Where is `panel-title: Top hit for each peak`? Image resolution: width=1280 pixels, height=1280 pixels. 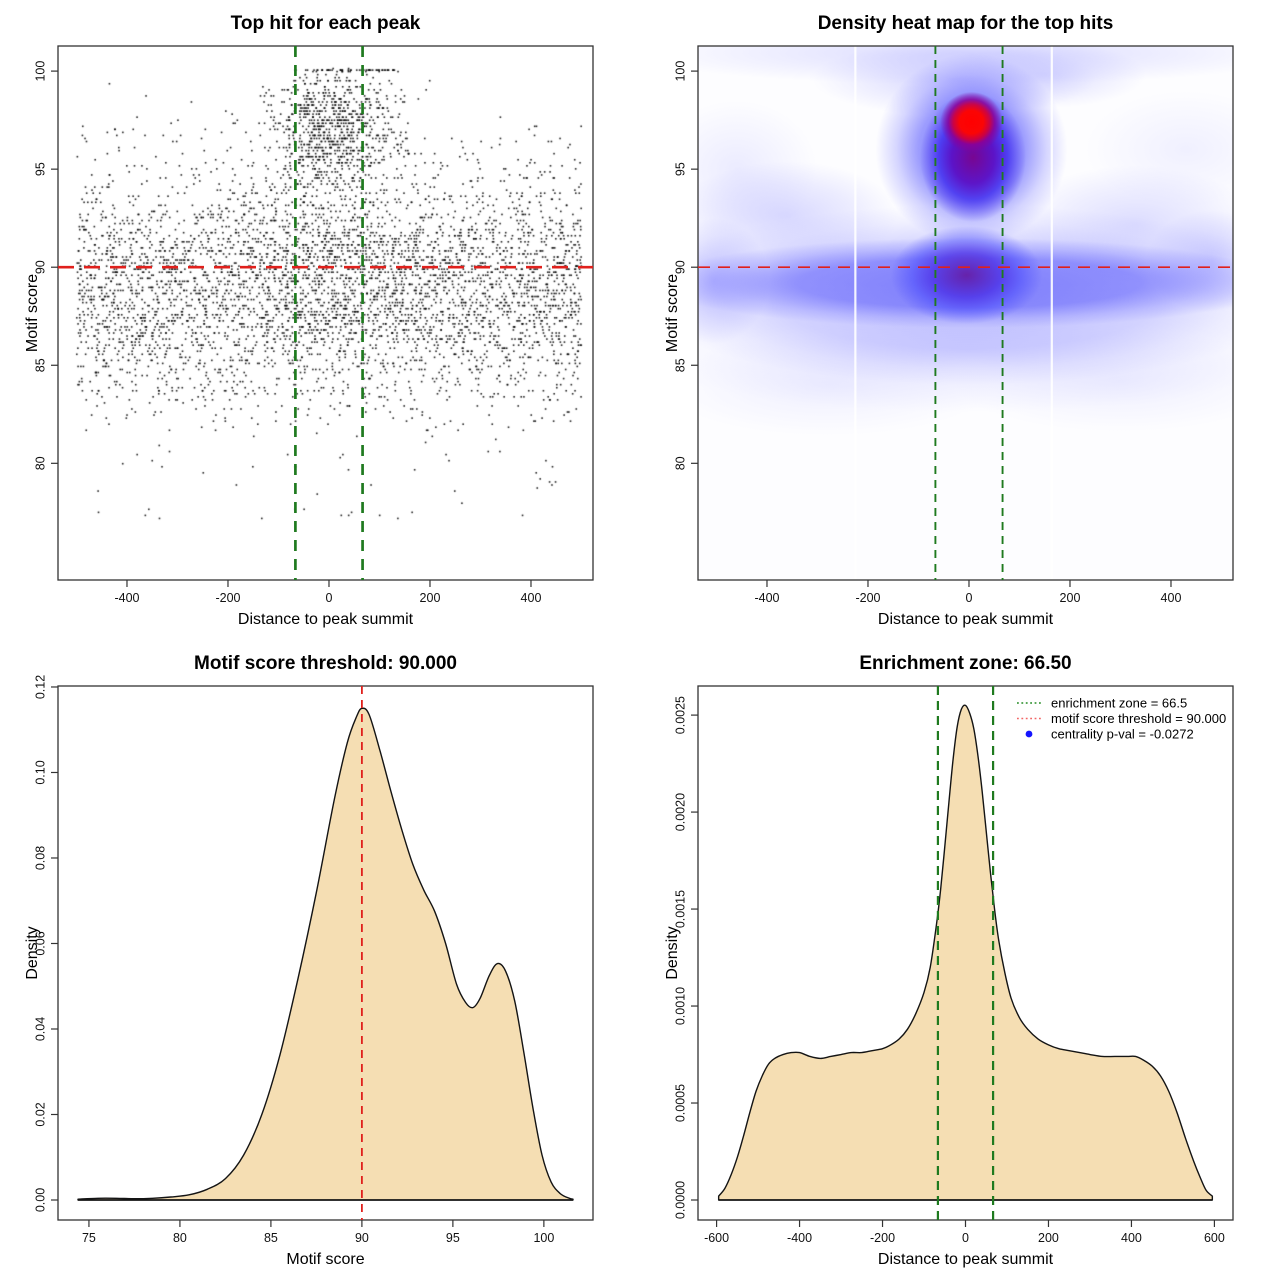 panel-title: Top hit for each peak is located at coordinates (325, 23).